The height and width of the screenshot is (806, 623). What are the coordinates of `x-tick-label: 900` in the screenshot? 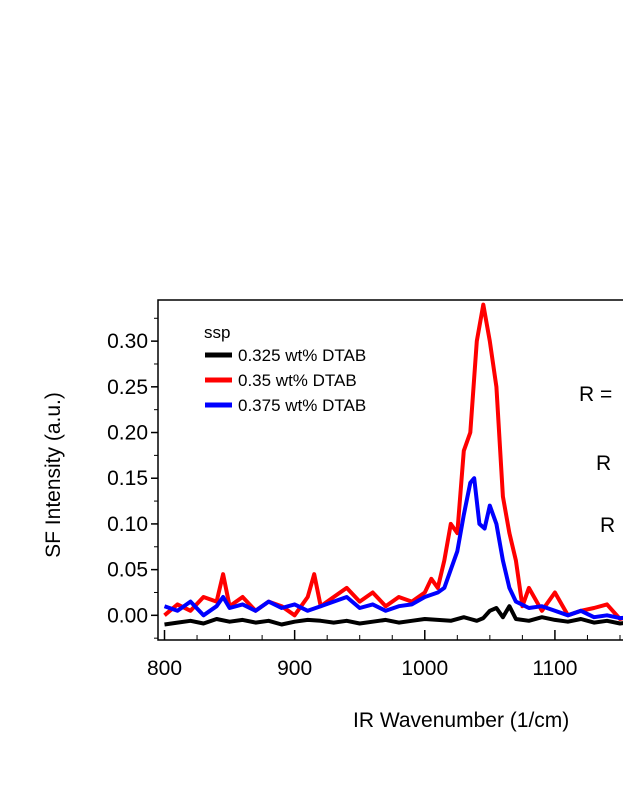 It's located at (294, 668).